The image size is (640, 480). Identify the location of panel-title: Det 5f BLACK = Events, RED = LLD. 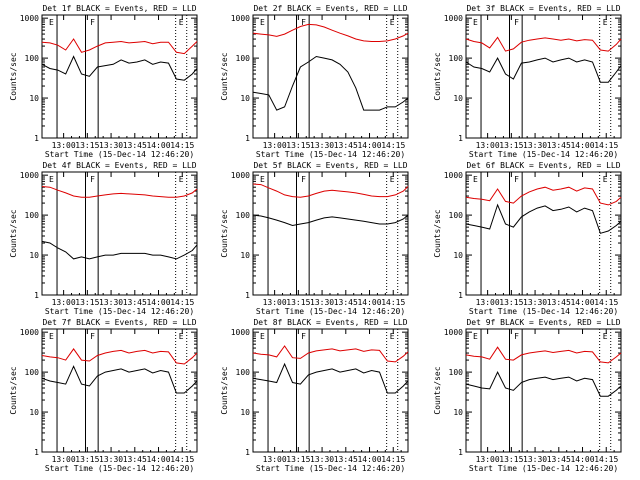
(330, 165).